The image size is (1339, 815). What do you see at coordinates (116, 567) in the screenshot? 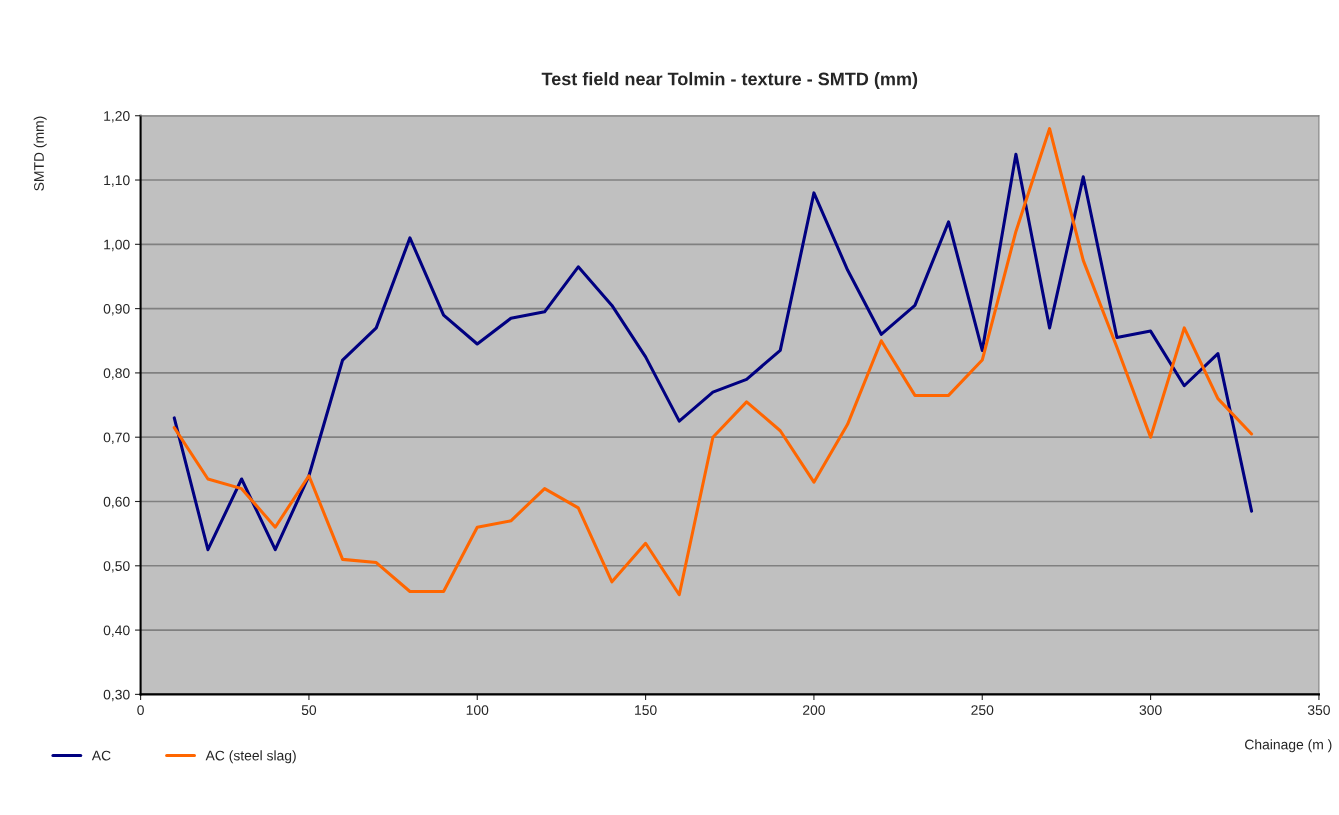
I see `y-tick-label: 0,50` at bounding box center [116, 567].